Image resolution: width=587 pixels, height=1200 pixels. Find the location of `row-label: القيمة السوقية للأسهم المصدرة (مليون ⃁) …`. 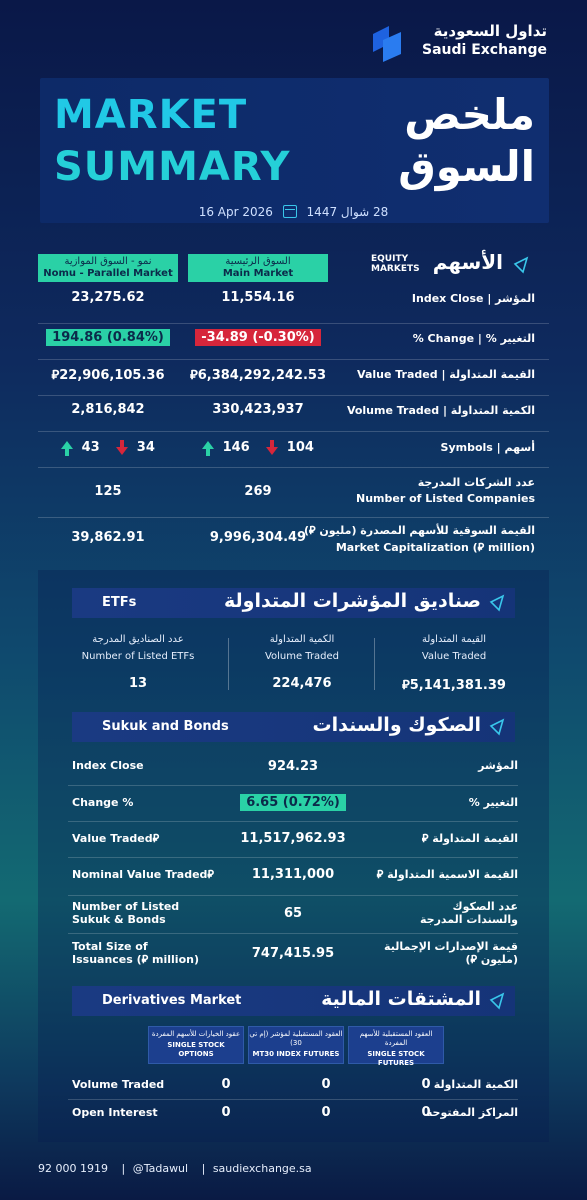

row-label: القيمة السوقية للأسهم المصدرة (مليون ⃁) … is located at coordinates (419, 539).